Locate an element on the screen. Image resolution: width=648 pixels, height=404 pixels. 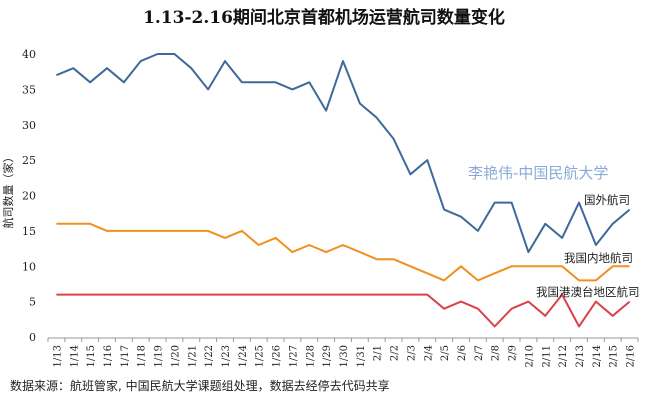
x-tick-label: 2/2 is located at coordinates (395, 353).